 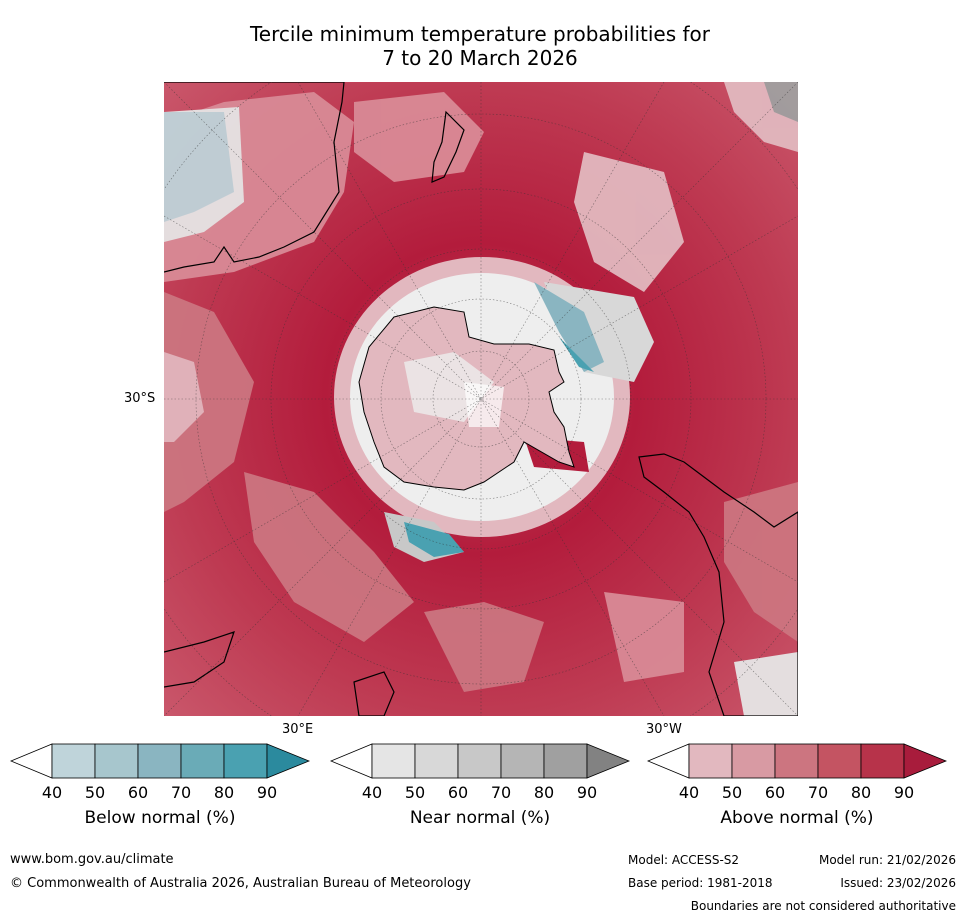 What do you see at coordinates (288, 761) in the screenshot?
I see `colorbar-below-over-triangle` at bounding box center [288, 761].